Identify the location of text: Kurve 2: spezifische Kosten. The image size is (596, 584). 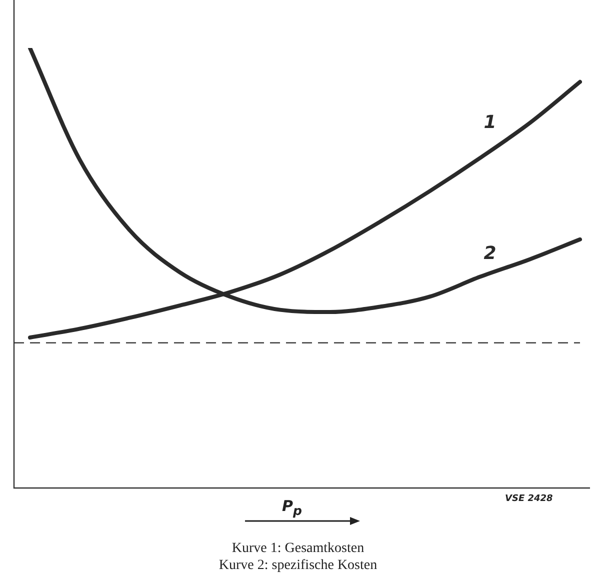
(298, 565).